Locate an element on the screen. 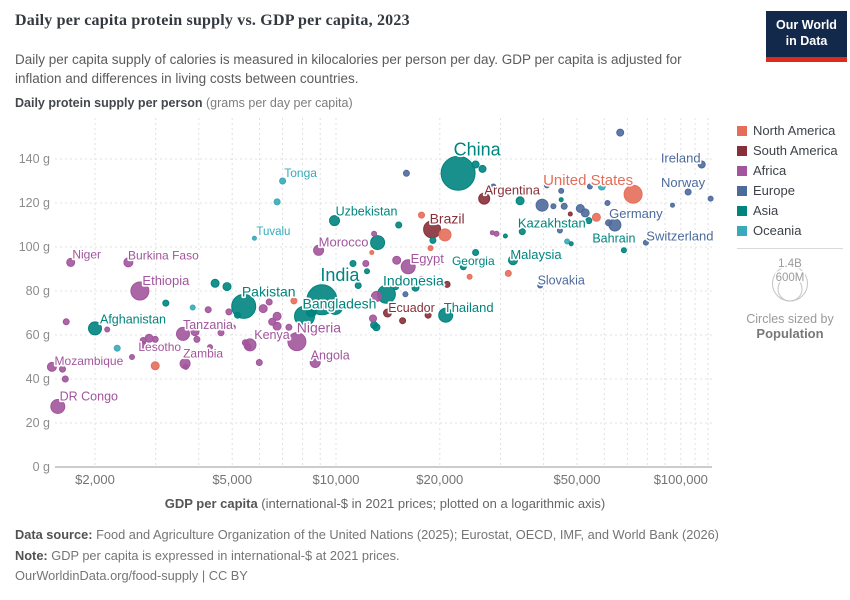  data-point-nigeria is located at coordinates (297, 342).